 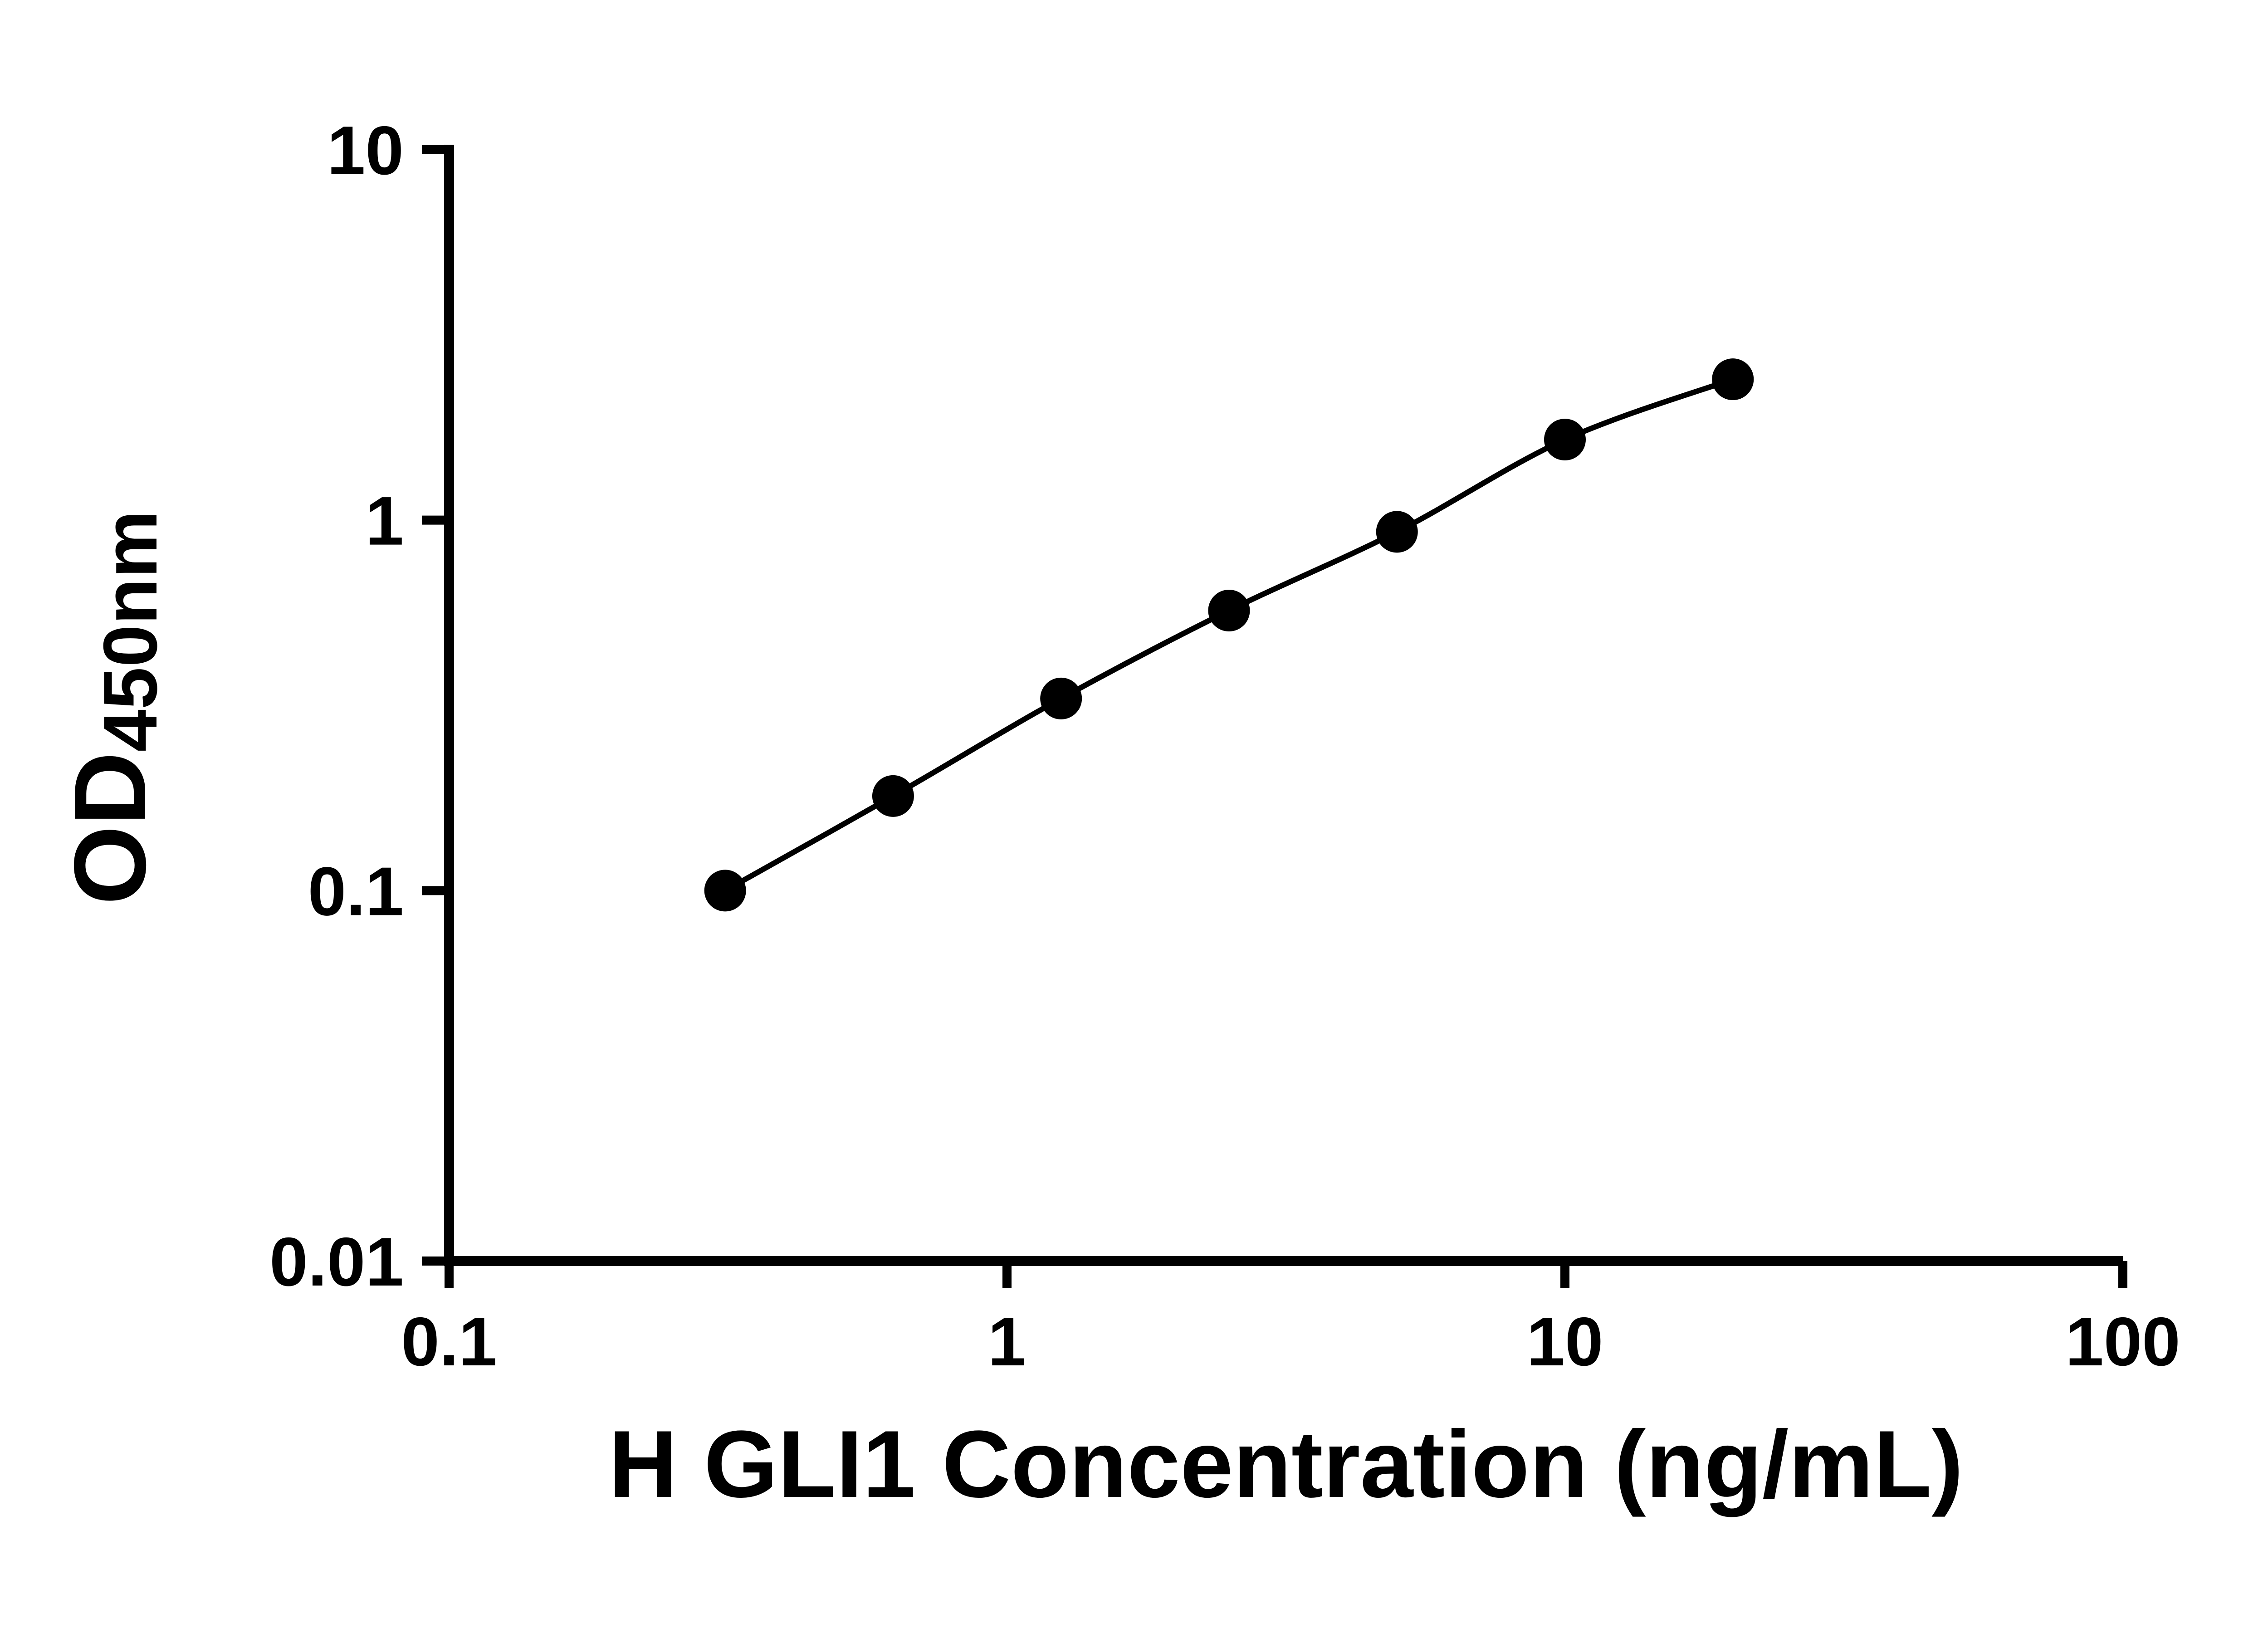 I want to click on y-axis-tick-label: 10, so click(x=366, y=150).